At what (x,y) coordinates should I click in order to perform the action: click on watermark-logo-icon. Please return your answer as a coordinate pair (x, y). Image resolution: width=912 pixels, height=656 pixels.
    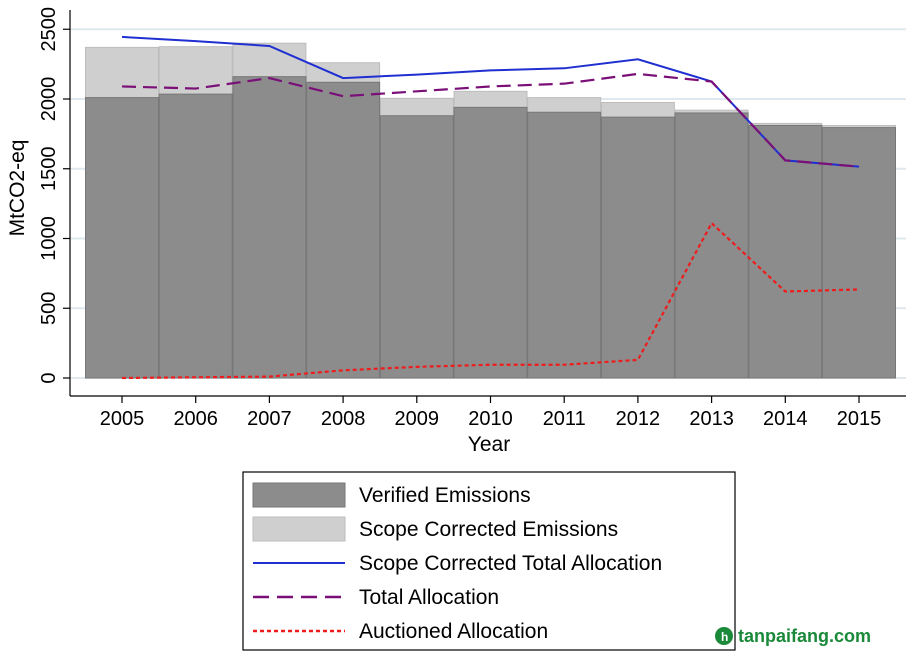
    Looking at the image, I should click on (724, 636).